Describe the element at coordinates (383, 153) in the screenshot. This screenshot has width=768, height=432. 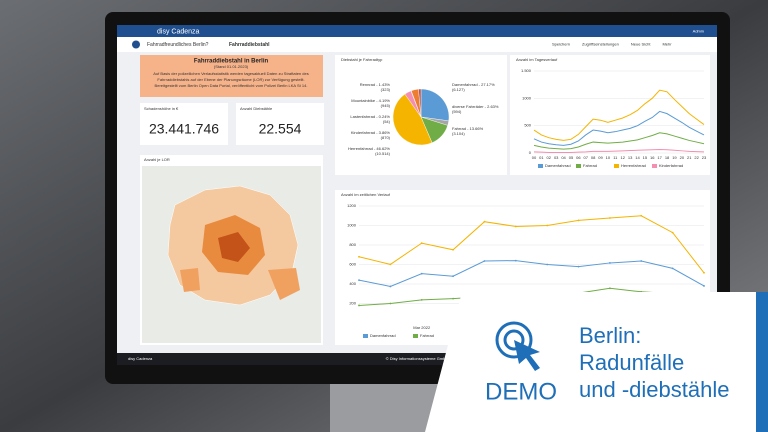
I see `pie-count: (10.514)` at that location.